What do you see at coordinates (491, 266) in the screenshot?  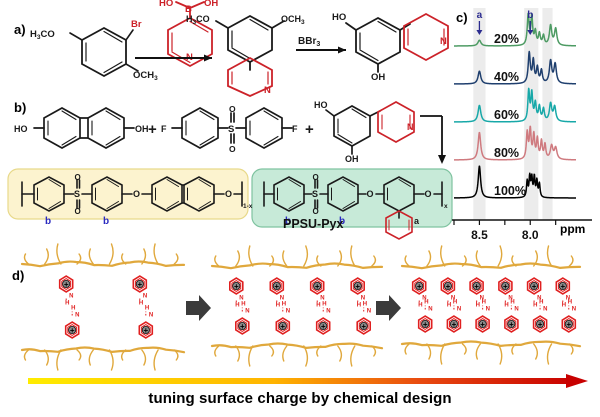 I see `polymer-backbone` at bounding box center [491, 266].